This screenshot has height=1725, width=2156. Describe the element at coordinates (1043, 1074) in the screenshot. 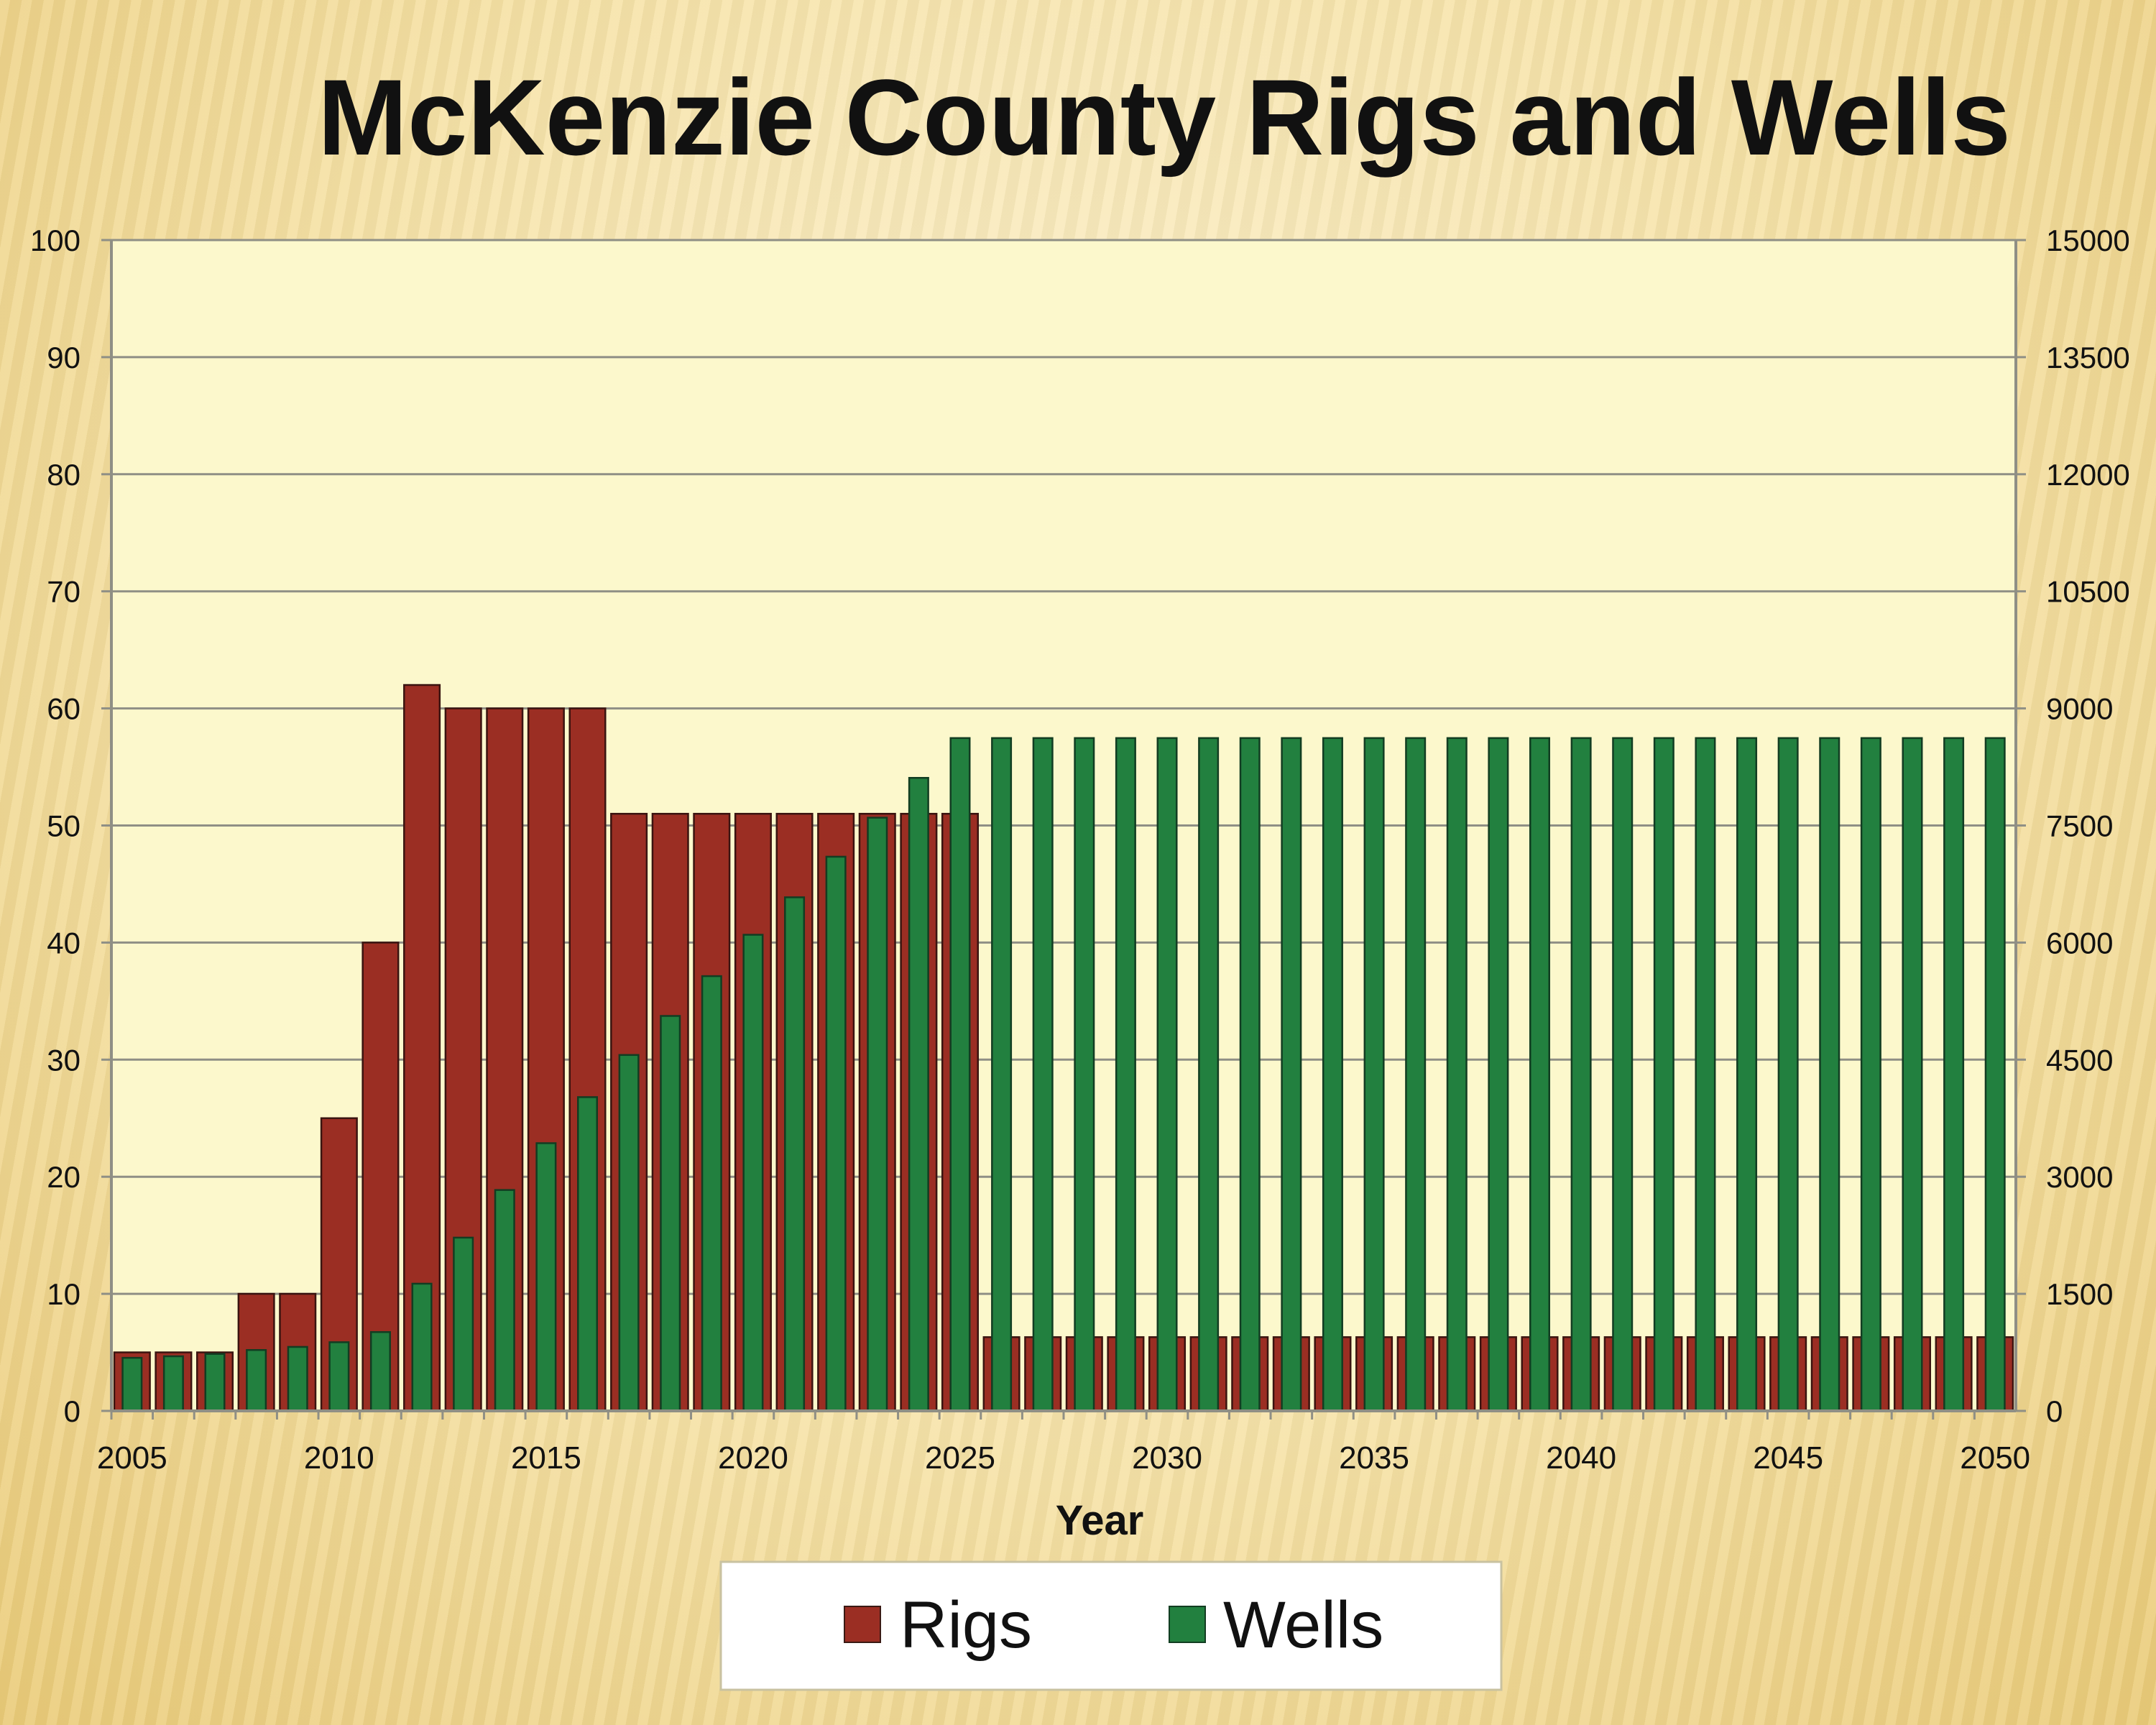

I see `bar-wells-2027` at that location.